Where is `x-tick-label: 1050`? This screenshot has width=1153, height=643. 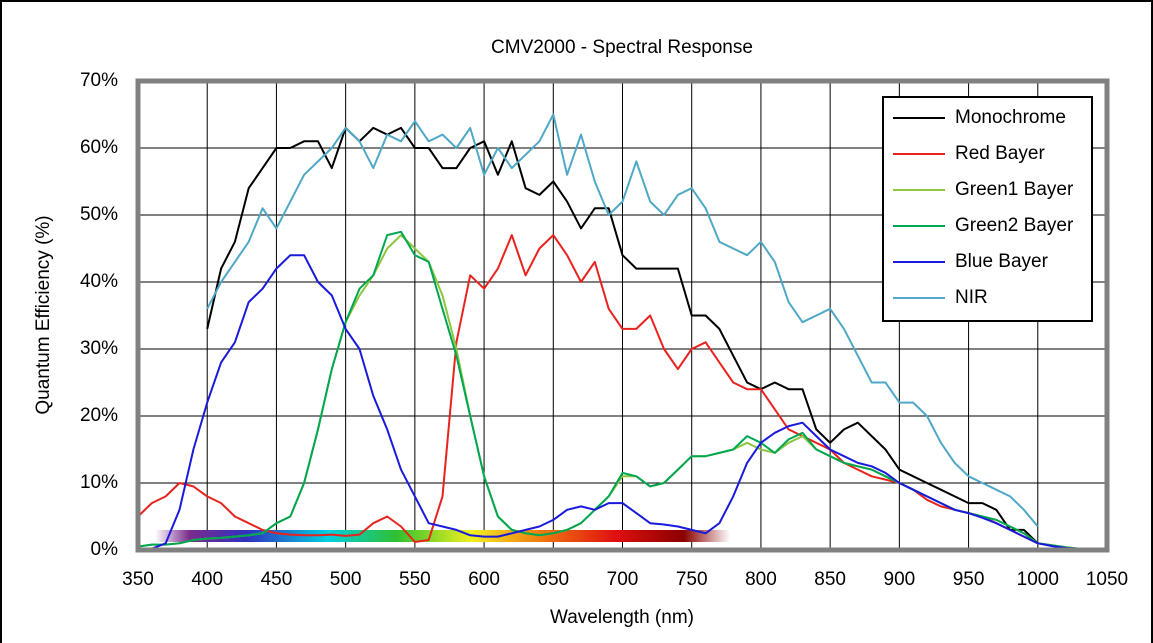 x-tick-label: 1050 is located at coordinates (1107, 579).